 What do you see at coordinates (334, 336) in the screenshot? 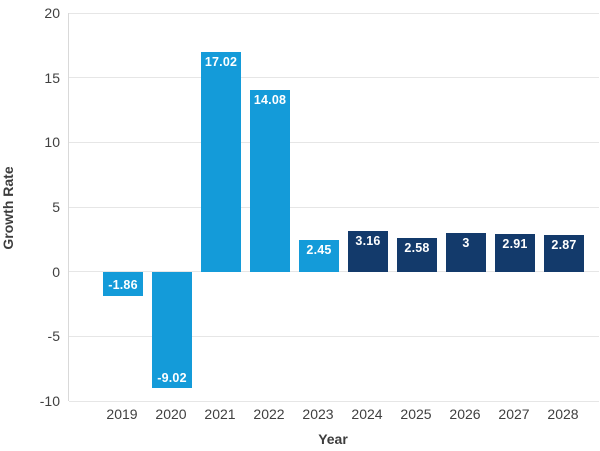
I see `gridline-y--5` at bounding box center [334, 336].